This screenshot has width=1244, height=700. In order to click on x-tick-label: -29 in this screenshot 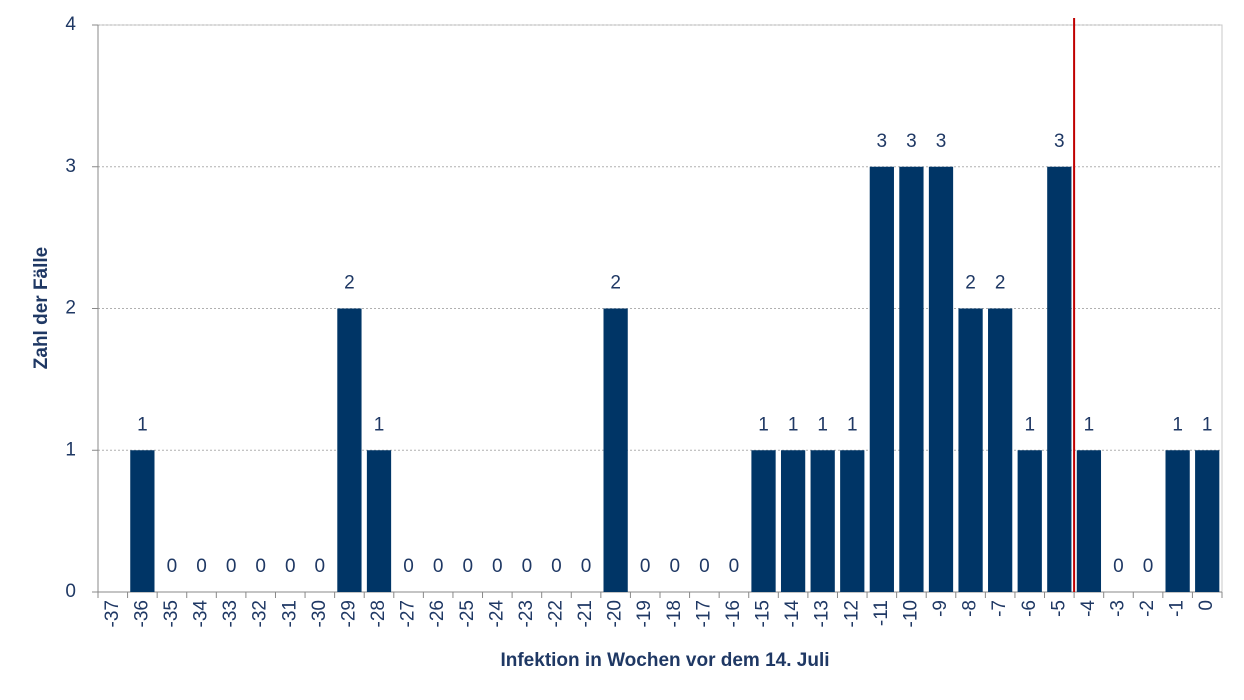, I will do `click(348, 613)`.